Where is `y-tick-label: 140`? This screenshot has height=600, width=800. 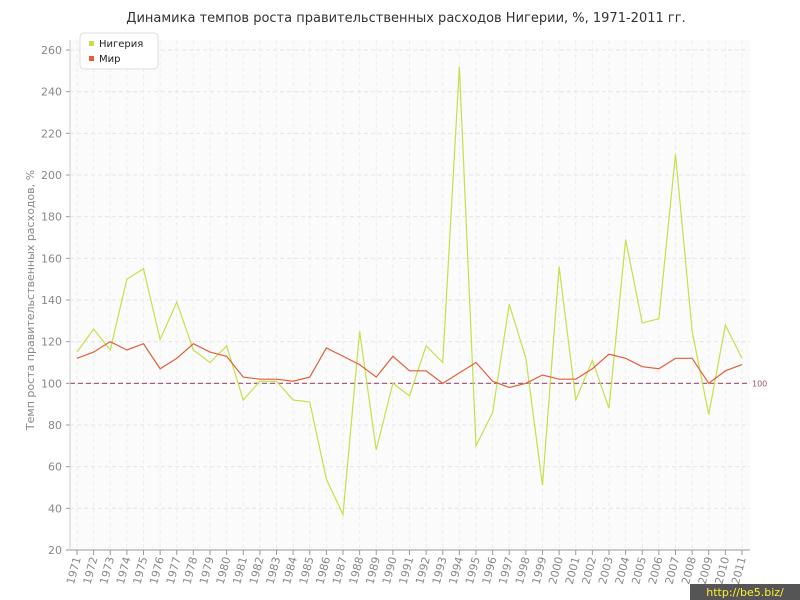
y-tick-label: 140 is located at coordinates (51, 300).